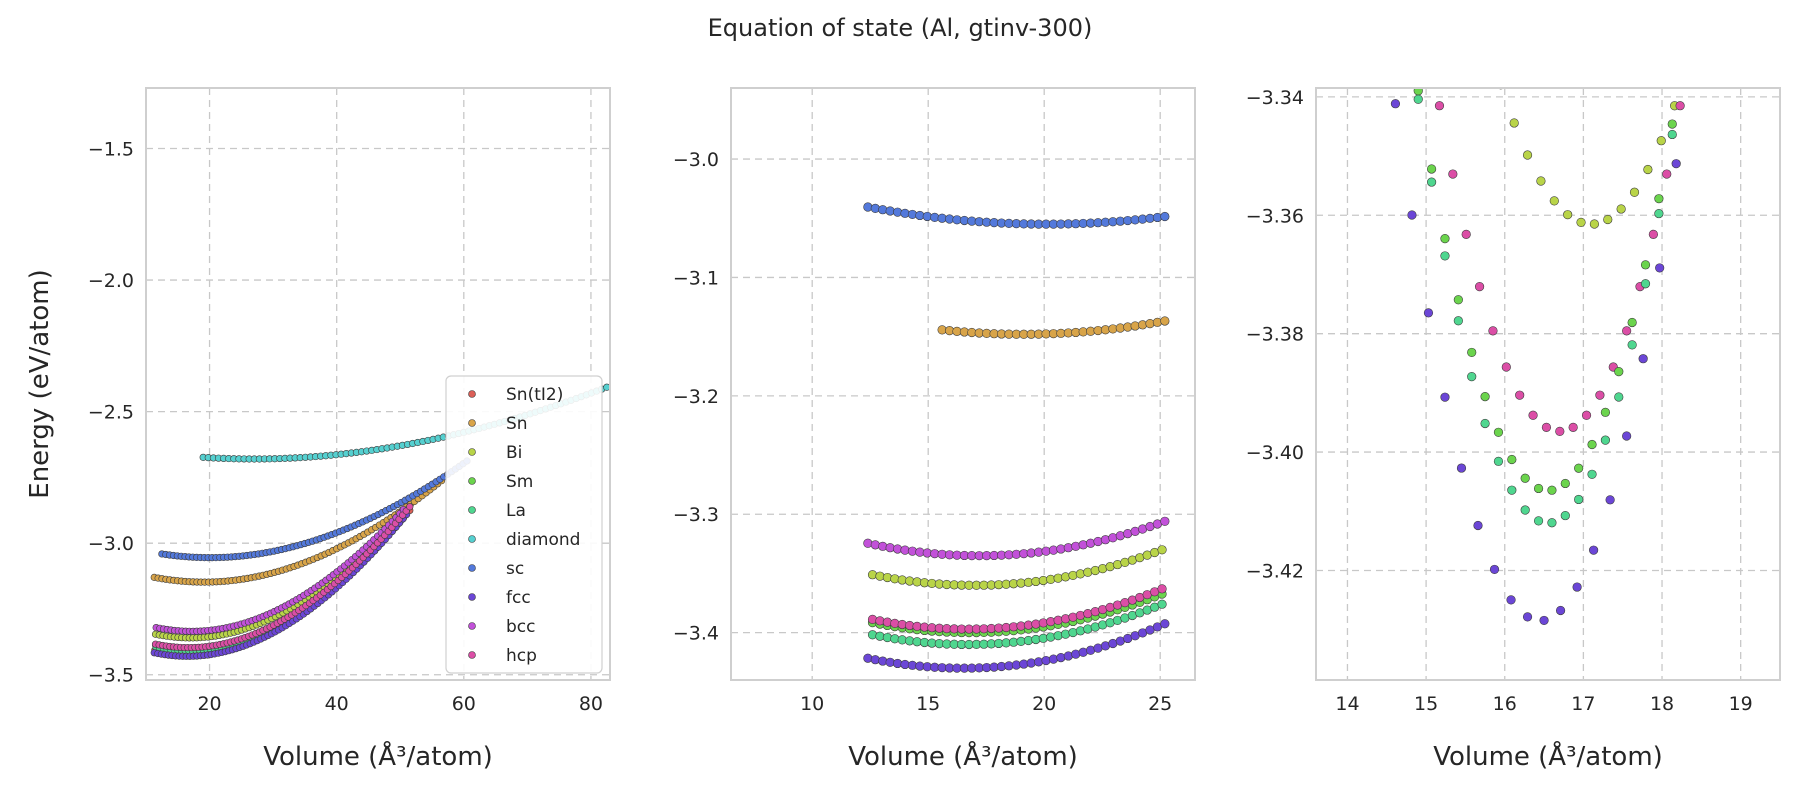 The height and width of the screenshot is (800, 1800). Describe the element at coordinates (1662, 704) in the screenshot. I see `x-tick-label: 18` at that location.